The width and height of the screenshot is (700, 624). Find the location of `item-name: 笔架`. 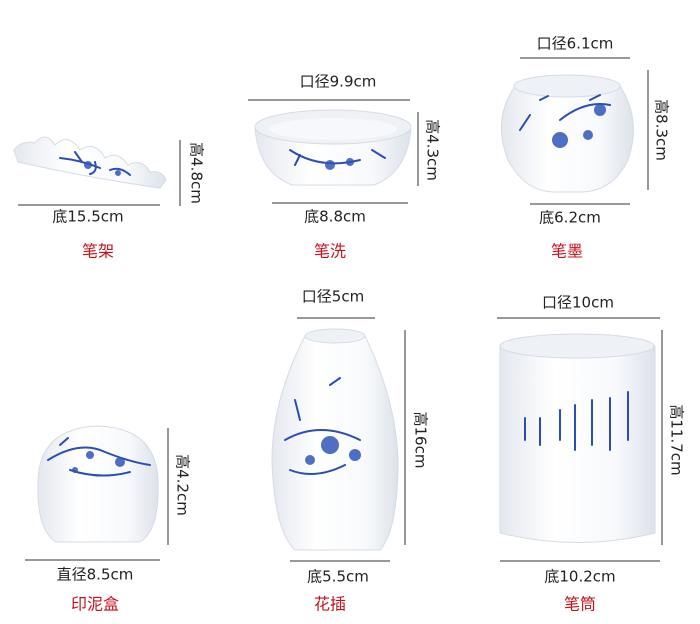

item-name: 笔架 is located at coordinates (98, 251).